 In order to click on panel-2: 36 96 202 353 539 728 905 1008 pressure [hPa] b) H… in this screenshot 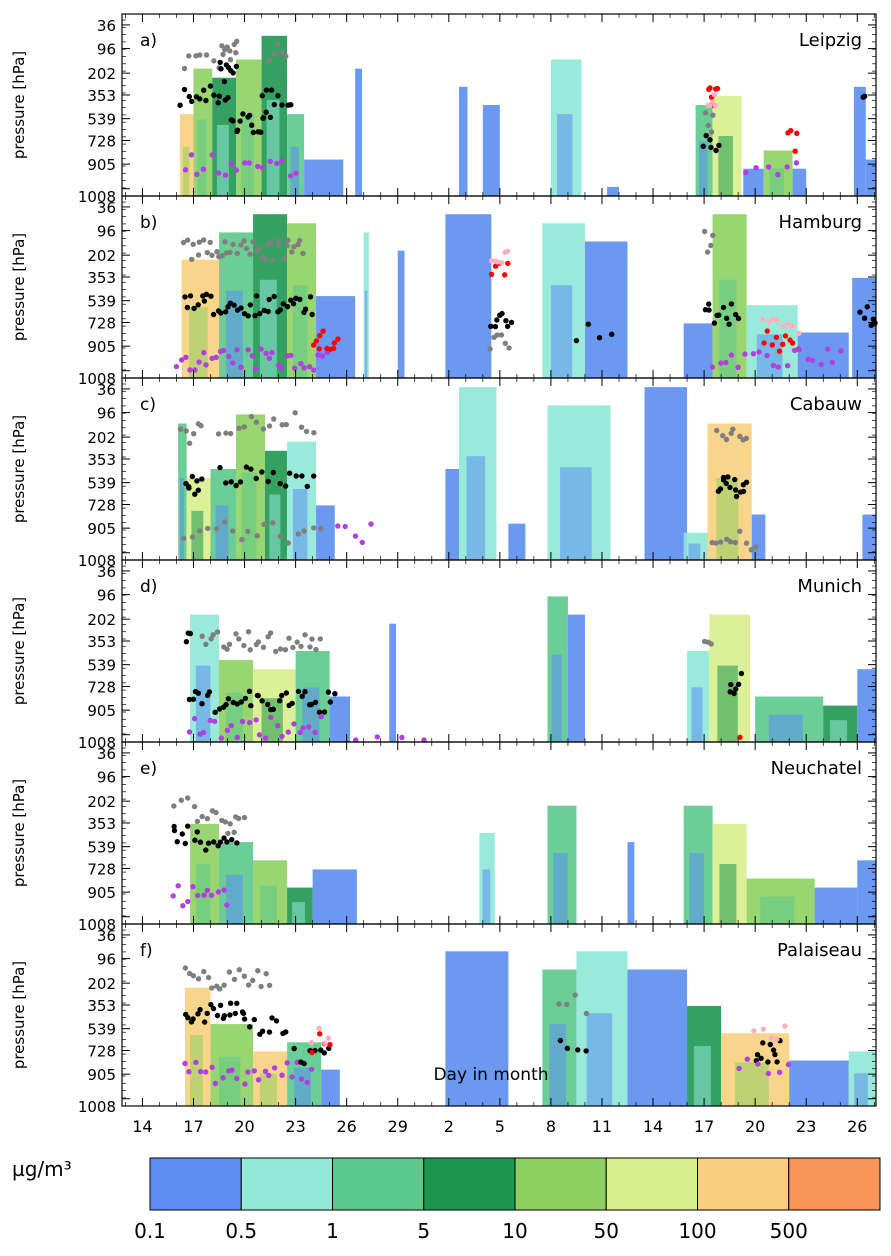, I will do `click(444, 291)`.